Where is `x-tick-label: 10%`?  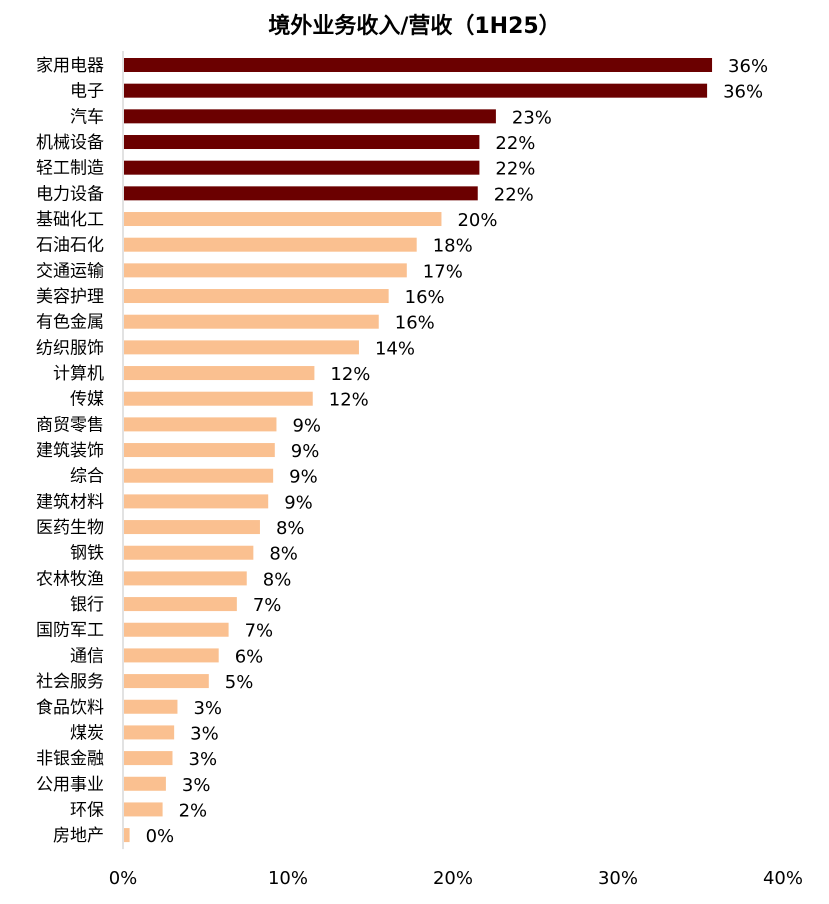 x-tick-label: 10% is located at coordinates (288, 878).